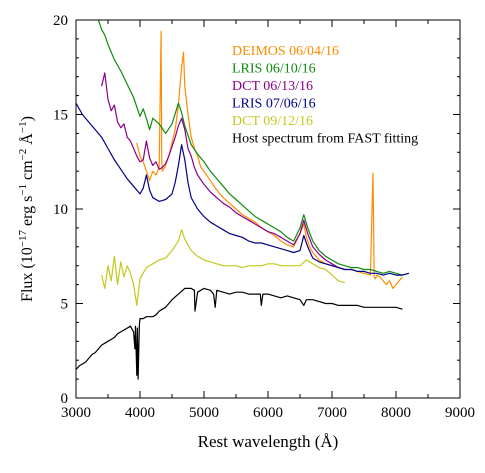  I want to click on legend-entry-4: LRIS 07/06/16, so click(274, 104).